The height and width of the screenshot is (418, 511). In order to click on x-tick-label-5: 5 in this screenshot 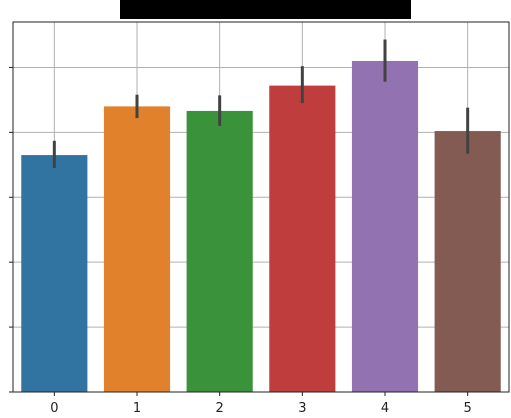, I will do `click(468, 408)`.